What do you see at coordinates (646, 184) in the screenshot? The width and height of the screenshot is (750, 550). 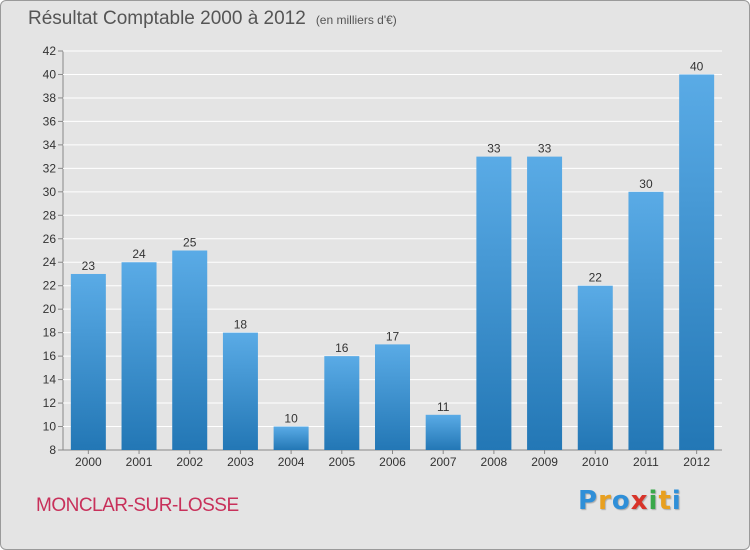 I see `data-label-2011: 30` at bounding box center [646, 184].